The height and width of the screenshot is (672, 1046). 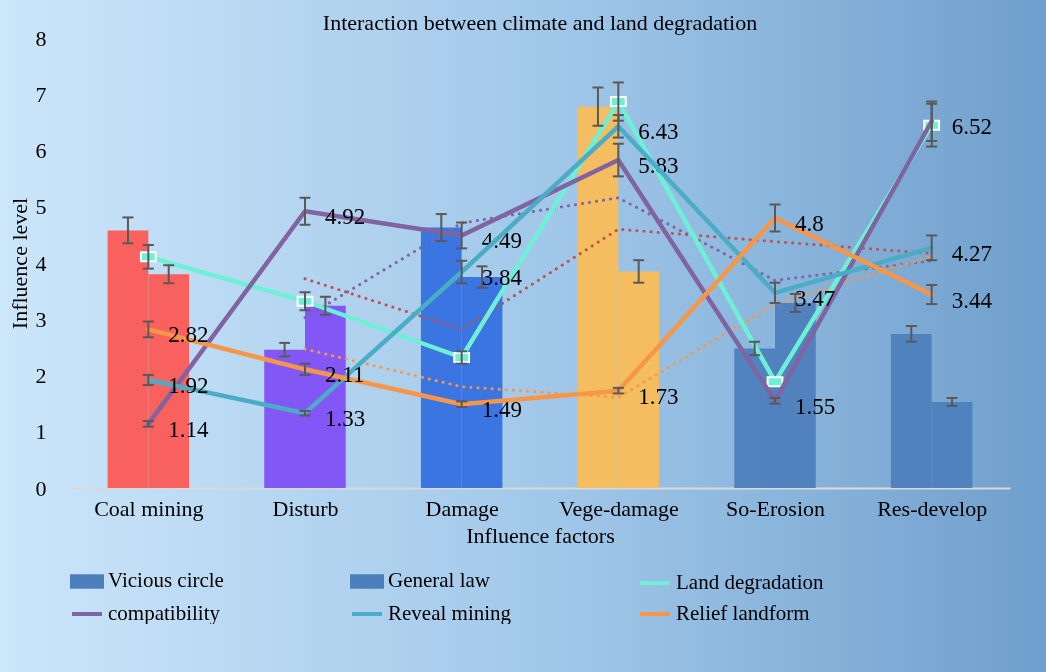 I want to click on x-axis-title: Influence factors, so click(x=540, y=535).